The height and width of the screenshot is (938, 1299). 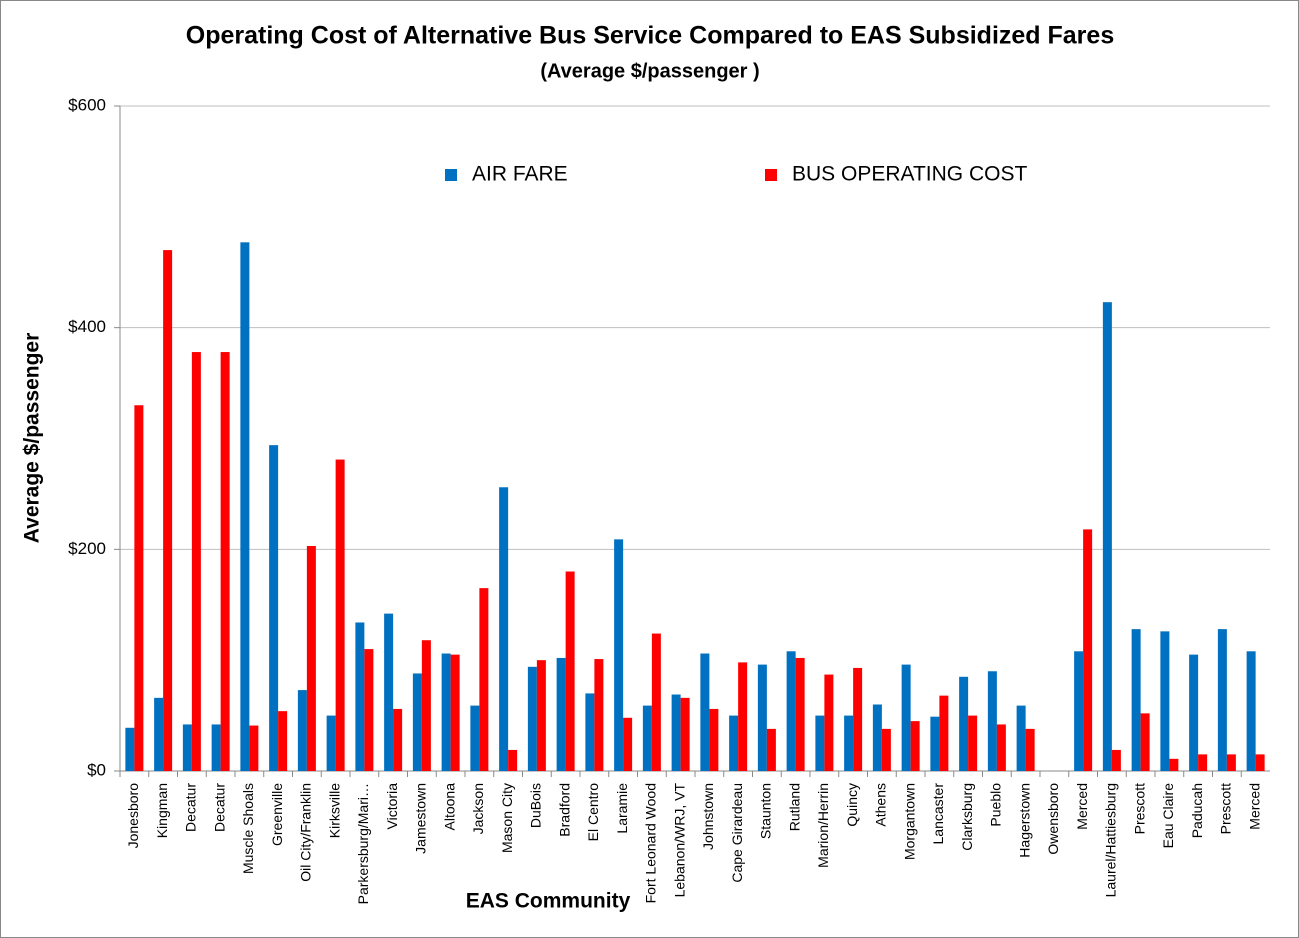 What do you see at coordinates (996, 805) in the screenshot?
I see `x-tick-label: Pueblo` at bounding box center [996, 805].